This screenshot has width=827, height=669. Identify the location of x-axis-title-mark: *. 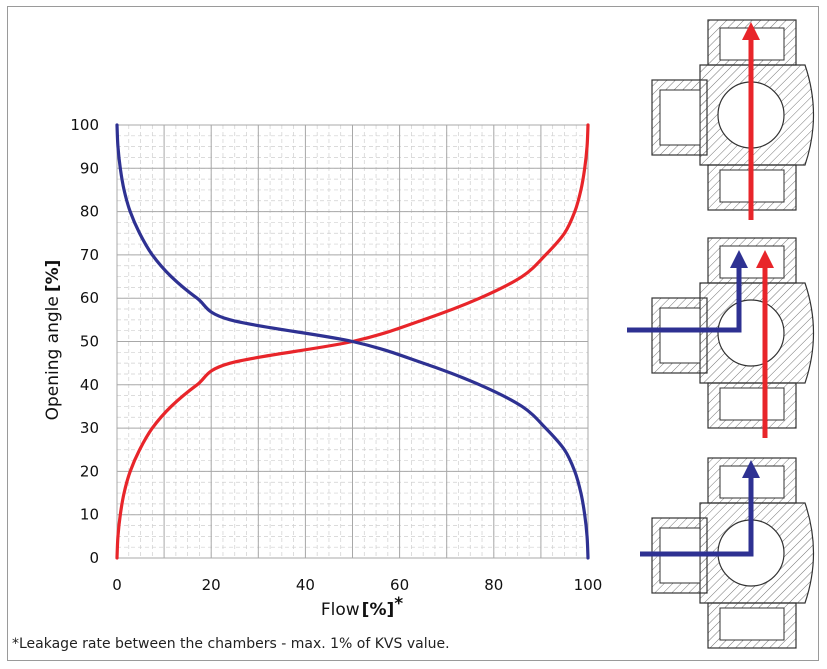
(398, 604).